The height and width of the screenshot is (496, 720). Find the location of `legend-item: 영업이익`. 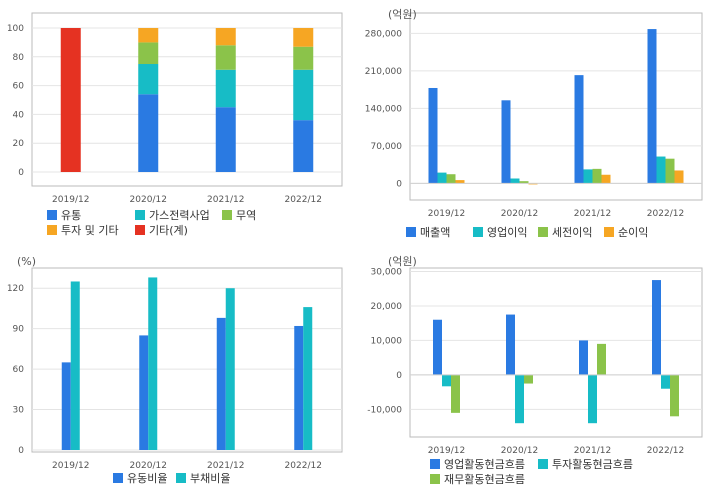

legend-item: 영업이익 is located at coordinates (500, 232).